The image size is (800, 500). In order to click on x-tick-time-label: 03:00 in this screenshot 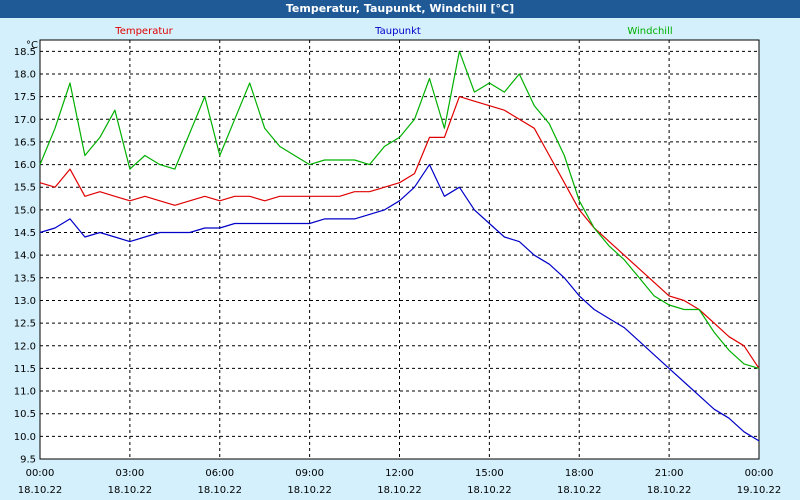, I will do `click(129, 473)`.